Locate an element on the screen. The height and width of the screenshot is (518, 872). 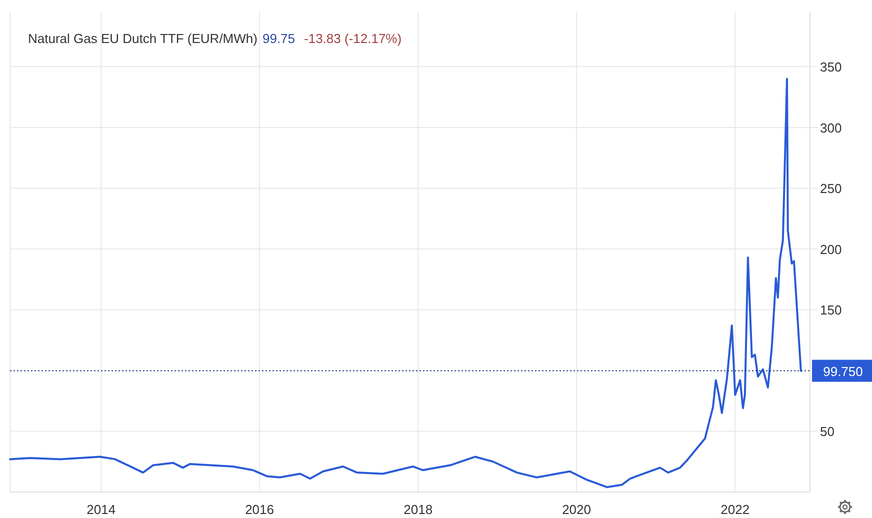
text: Natural Gas EU Dutch TTF (EUR/MWh) is located at coordinates (143, 38).